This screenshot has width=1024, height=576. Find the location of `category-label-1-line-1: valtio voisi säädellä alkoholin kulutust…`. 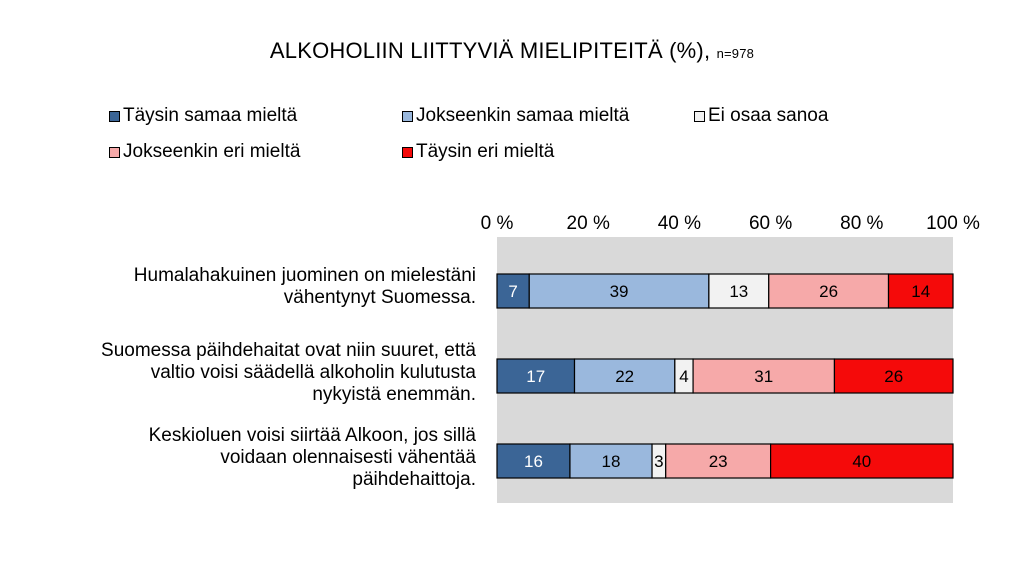

category-label-1-line-1: valtio voisi säädellä alkoholin kulutust… is located at coordinates (313, 372).